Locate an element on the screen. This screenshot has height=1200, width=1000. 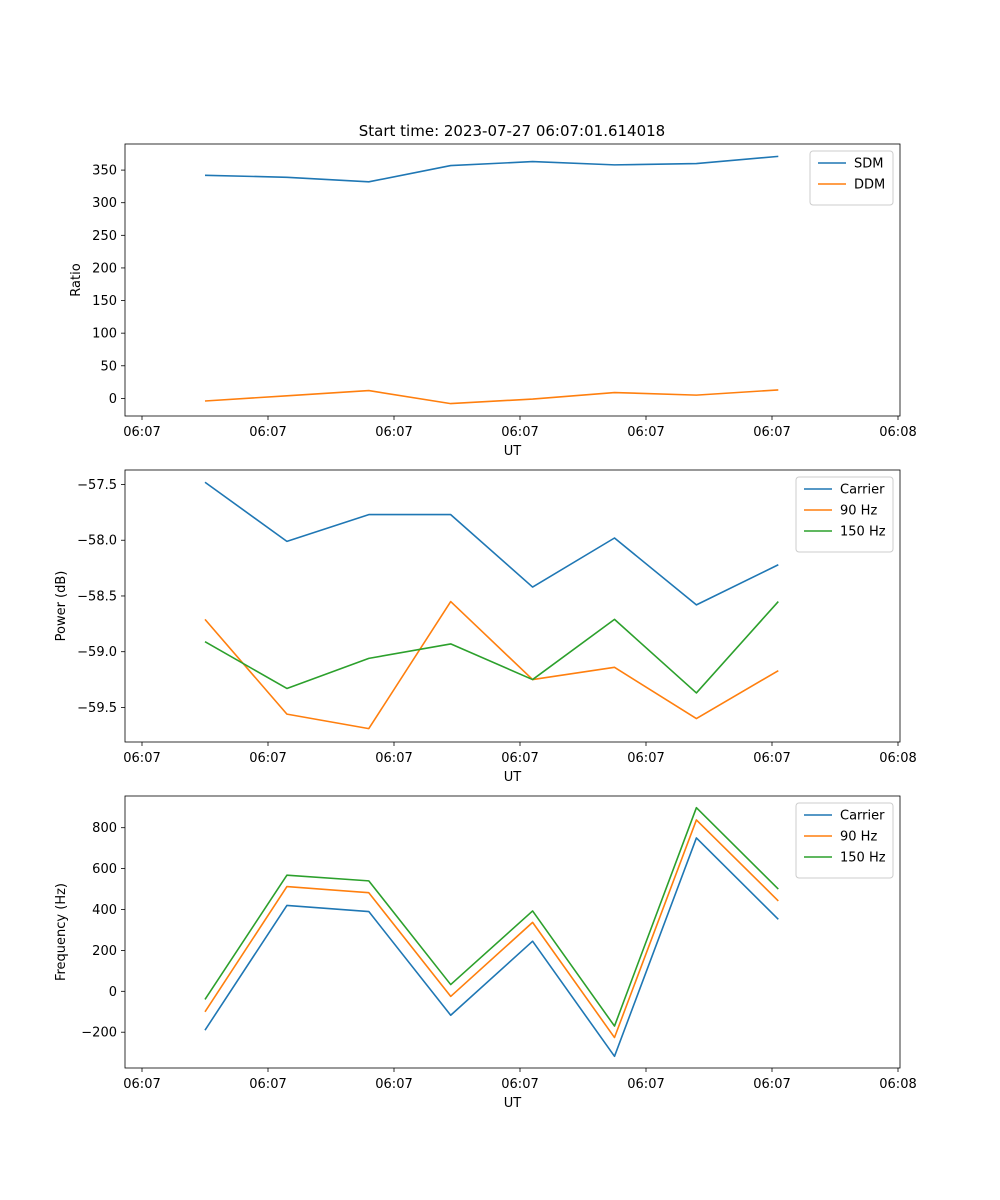
legend-label: SDM is located at coordinates (868, 164).